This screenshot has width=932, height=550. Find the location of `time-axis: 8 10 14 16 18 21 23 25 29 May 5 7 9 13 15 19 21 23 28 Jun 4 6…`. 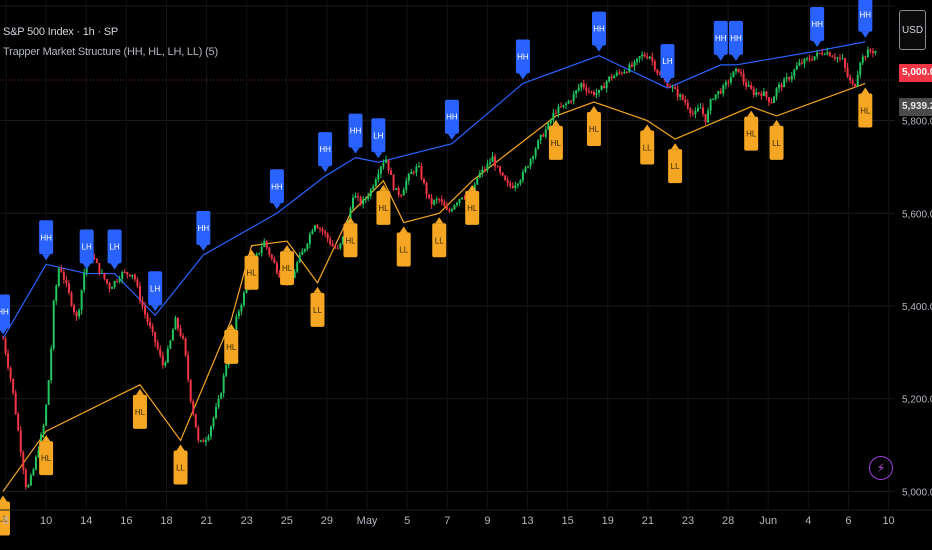

time-axis: 8 10 14 16 18 21 23 25 29 May 5 7 9 13 15 19 21 23 28 Jun 4 6… is located at coordinates (466, 518).